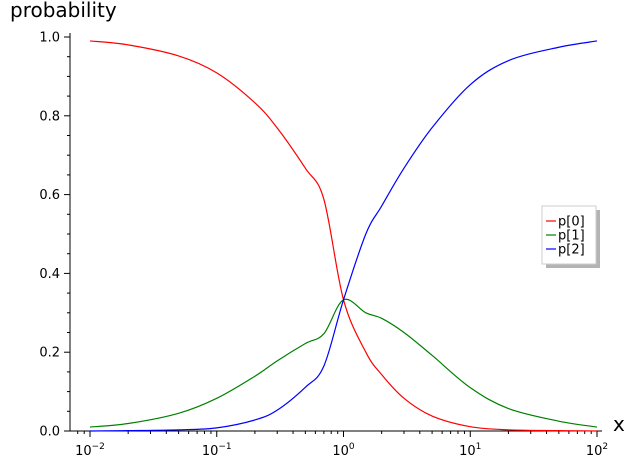  I want to click on x-tick-label: 10⁻¹, so click(217, 450).